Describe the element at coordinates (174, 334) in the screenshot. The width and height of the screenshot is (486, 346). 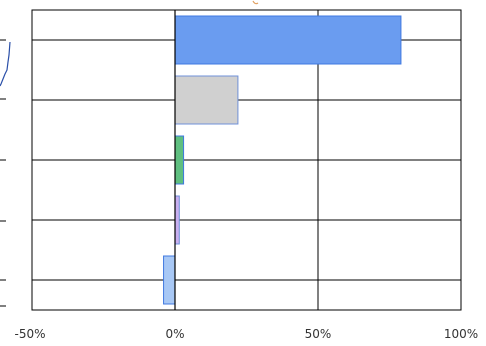
I see `x-tick-label-1: 0%` at that location.